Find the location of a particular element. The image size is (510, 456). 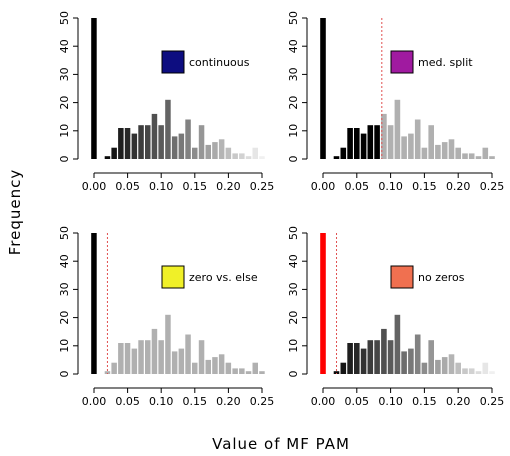

legend-swatch is located at coordinates (402, 277).